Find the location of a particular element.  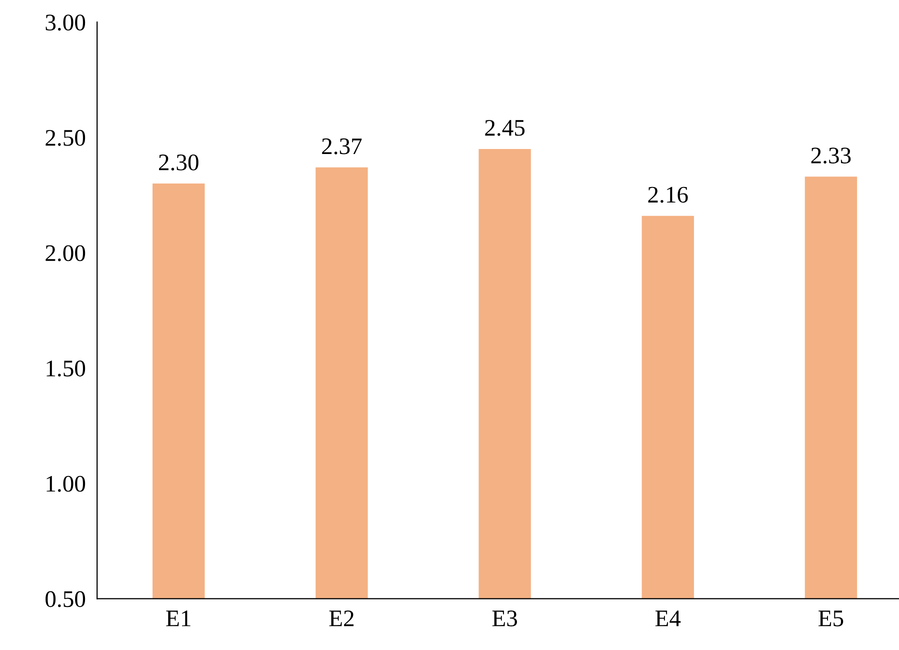

y-tick-label: 2.50 is located at coordinates (66, 138).